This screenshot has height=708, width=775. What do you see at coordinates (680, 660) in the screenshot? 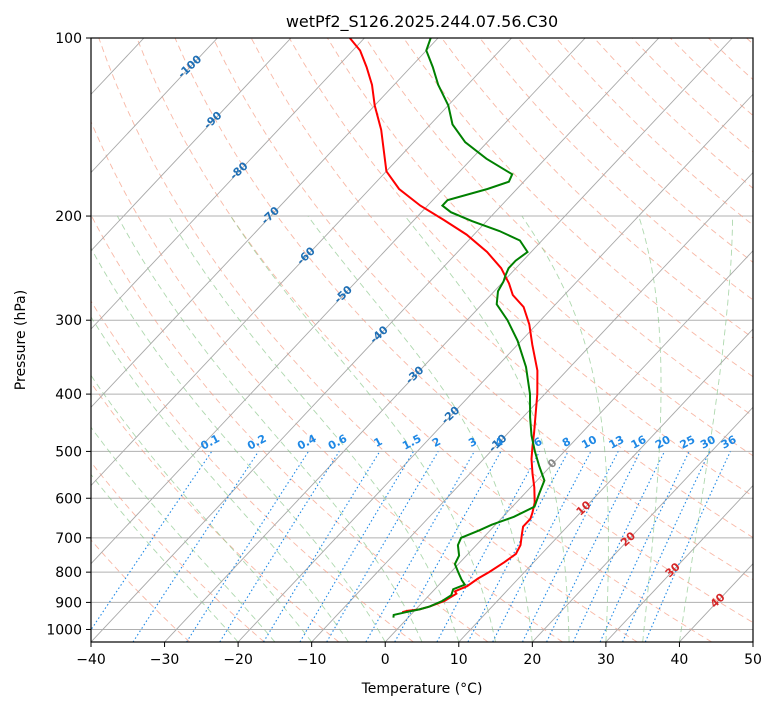
I see `x-tick-label: 40` at bounding box center [680, 660].